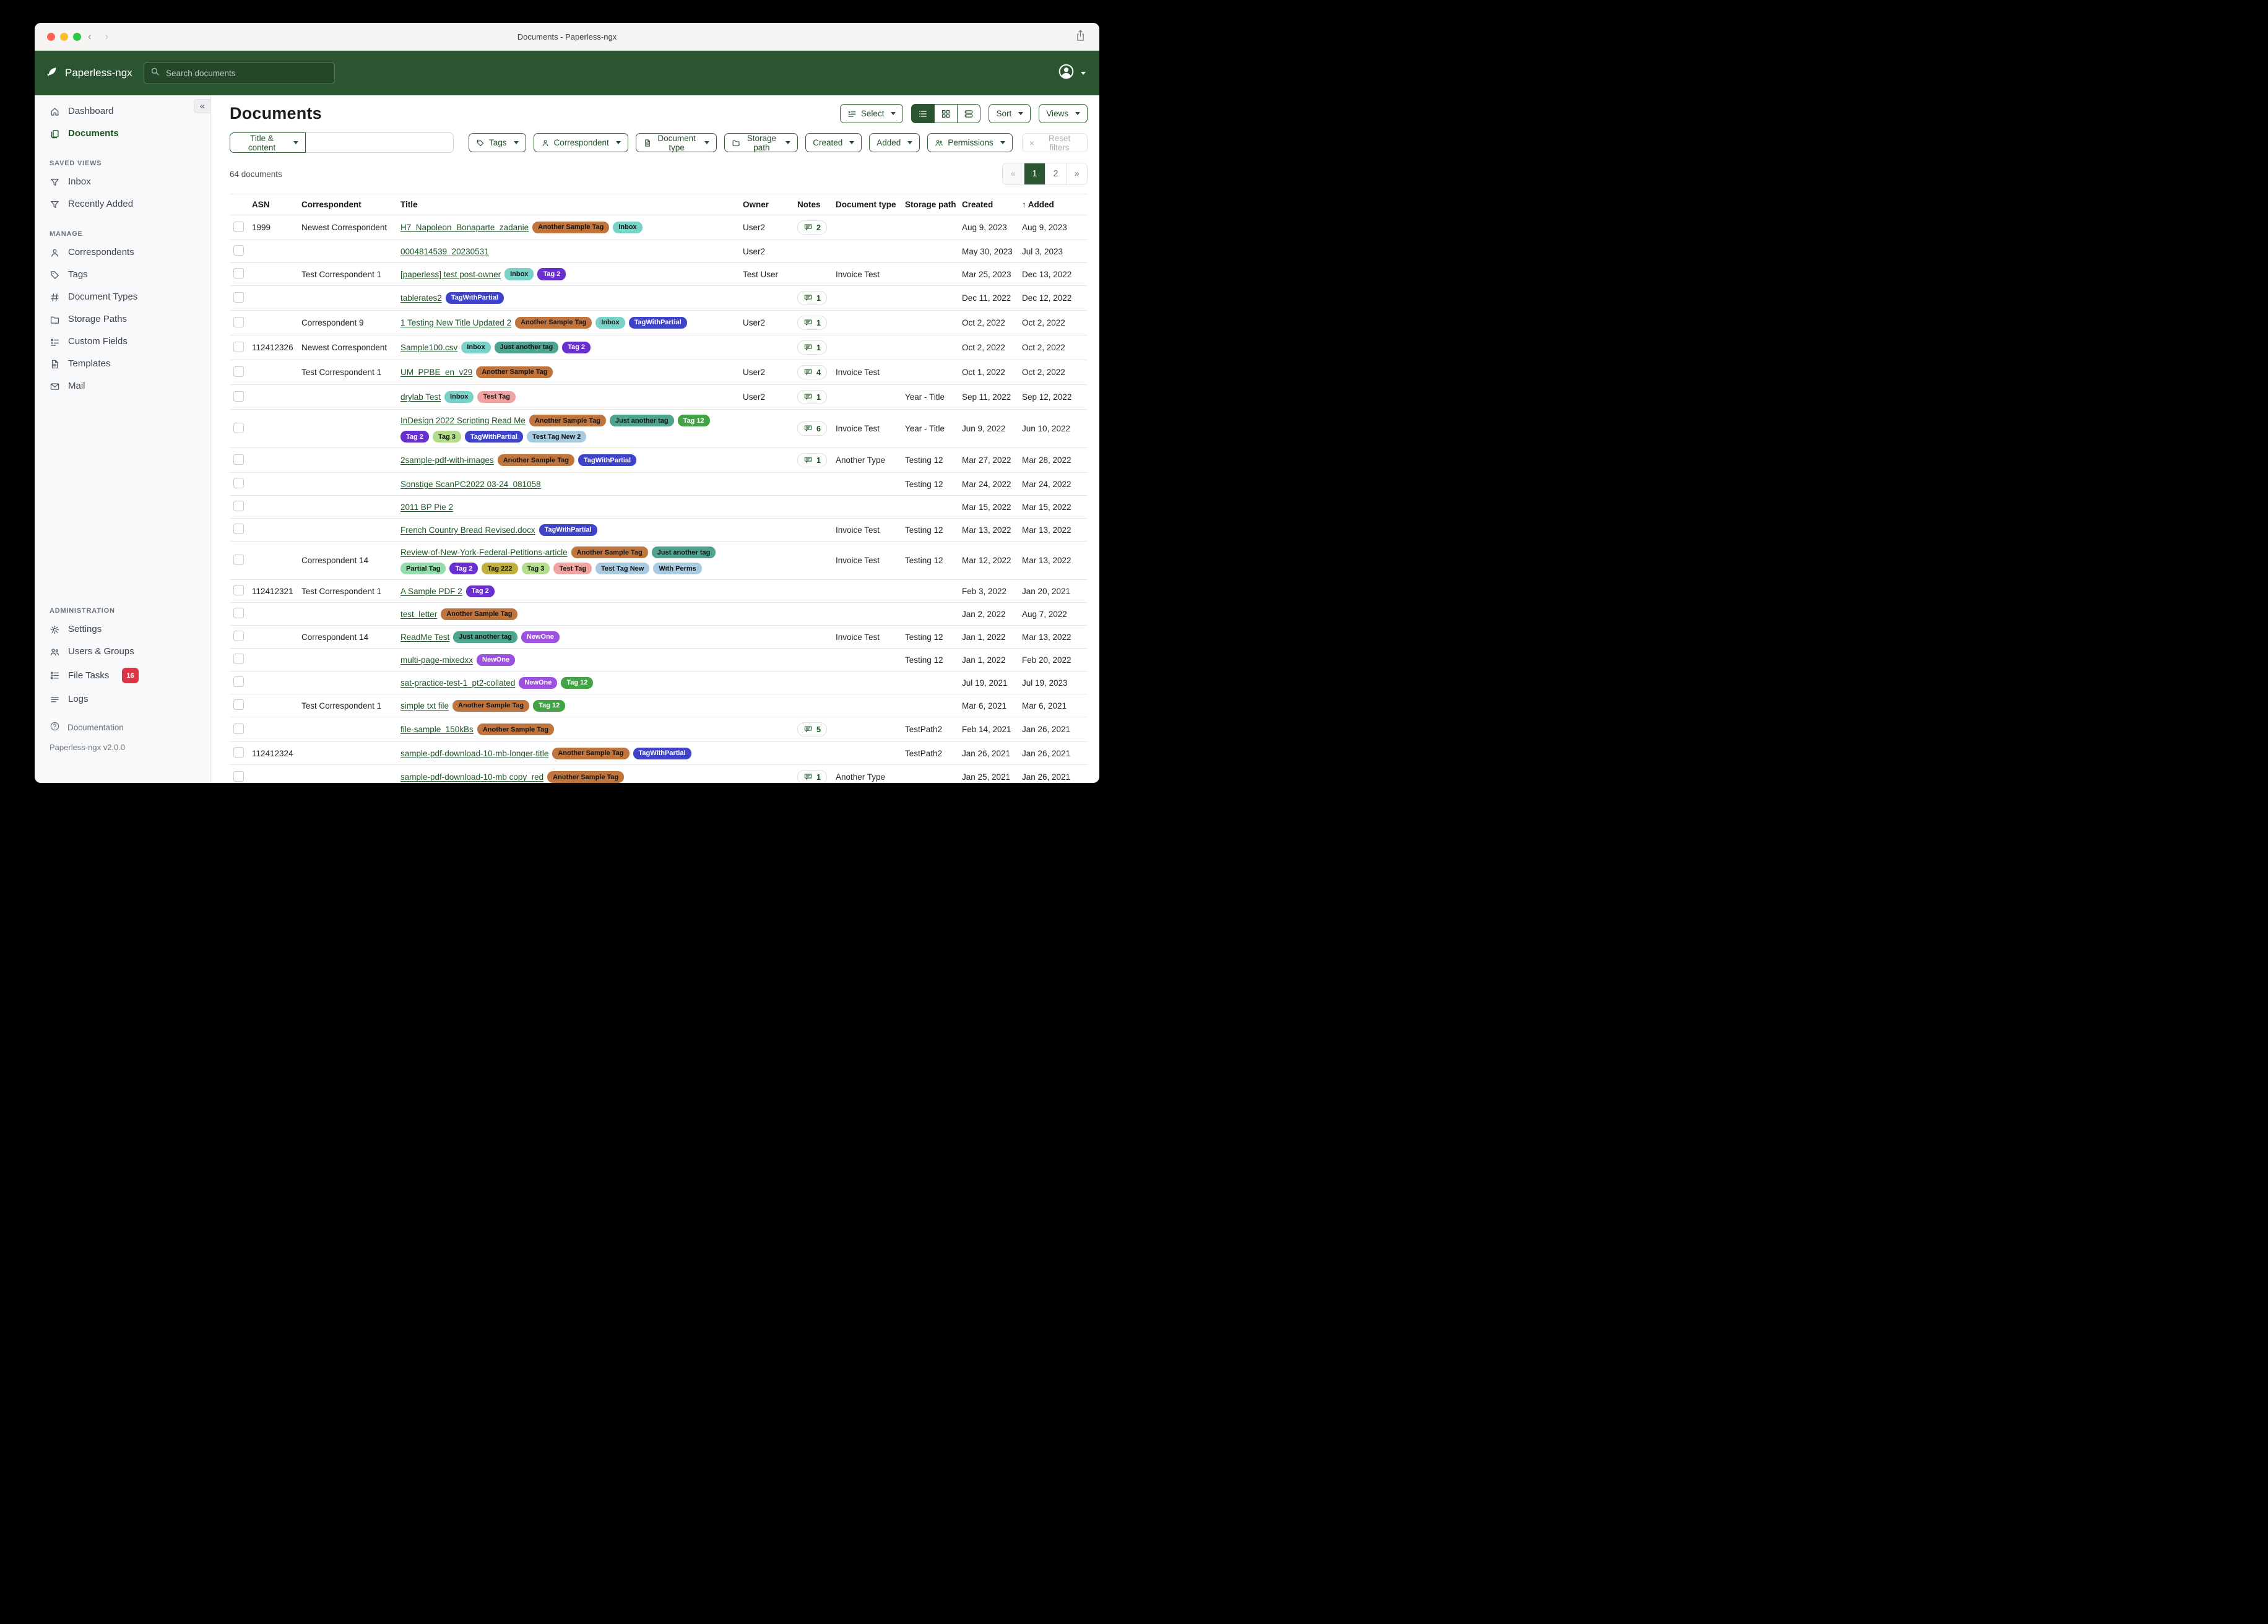 The image size is (2268, 1624). What do you see at coordinates (431, 591) in the screenshot?
I see `document-link: A Sample PDF 2` at bounding box center [431, 591].